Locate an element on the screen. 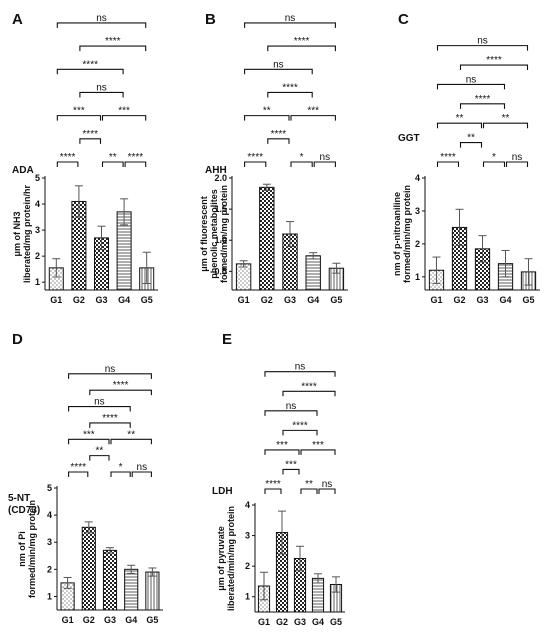 The width and height of the screenshot is (550, 643). significance-label: * is located at coordinates (121, 467).